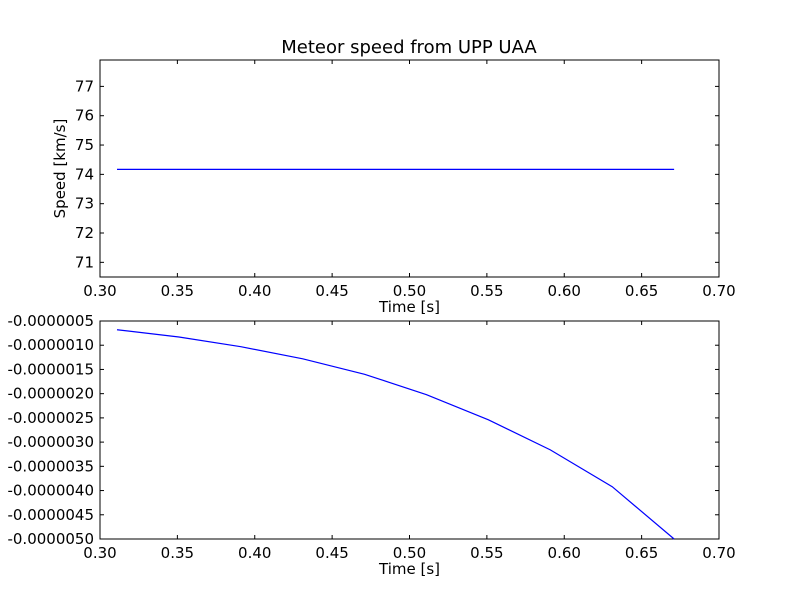 This screenshot has width=800, height=600. Describe the element at coordinates (50, 345) in the screenshot. I see `y-tick-label: -0.0000010` at that location.